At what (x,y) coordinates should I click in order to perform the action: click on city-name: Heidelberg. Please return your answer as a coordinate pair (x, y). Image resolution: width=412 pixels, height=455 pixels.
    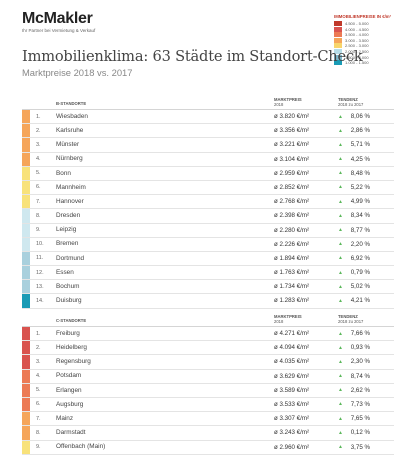
    Looking at the image, I should click on (71, 347).